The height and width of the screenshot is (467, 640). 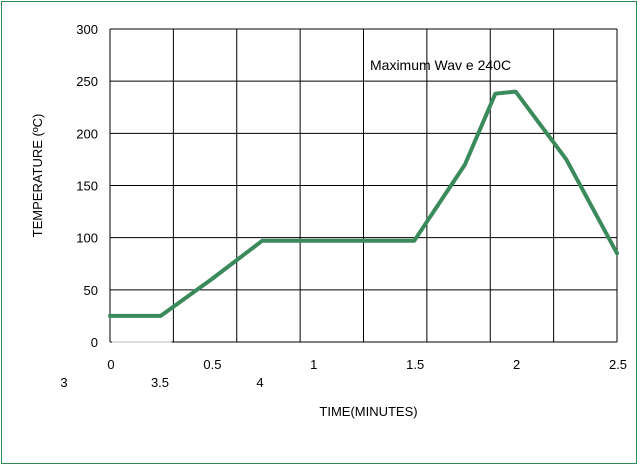 I want to click on x-tick-label: 1.5, so click(x=415, y=364).